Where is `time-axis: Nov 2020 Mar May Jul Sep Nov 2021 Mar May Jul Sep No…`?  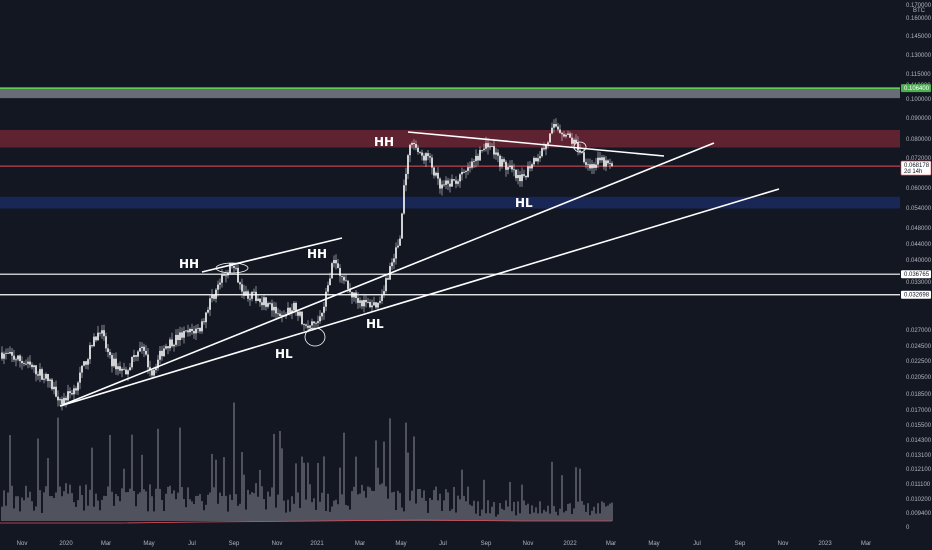
time-axis: Nov 2020 Mar May Jul Sep Nov 2021 Mar May Jul Sep No… is located at coordinates (444, 544).